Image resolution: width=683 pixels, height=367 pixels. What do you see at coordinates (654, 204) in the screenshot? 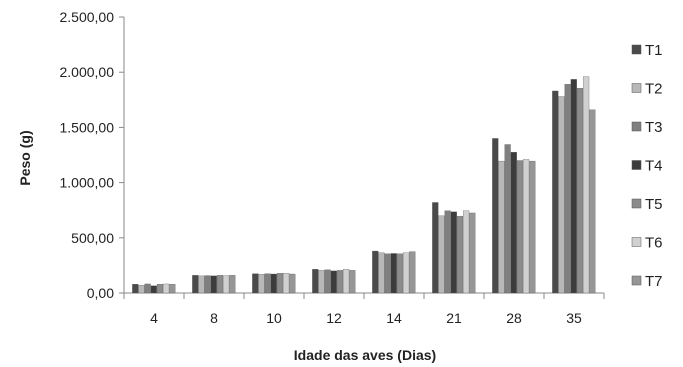
I see `legend-label-t5: T5` at bounding box center [654, 204].